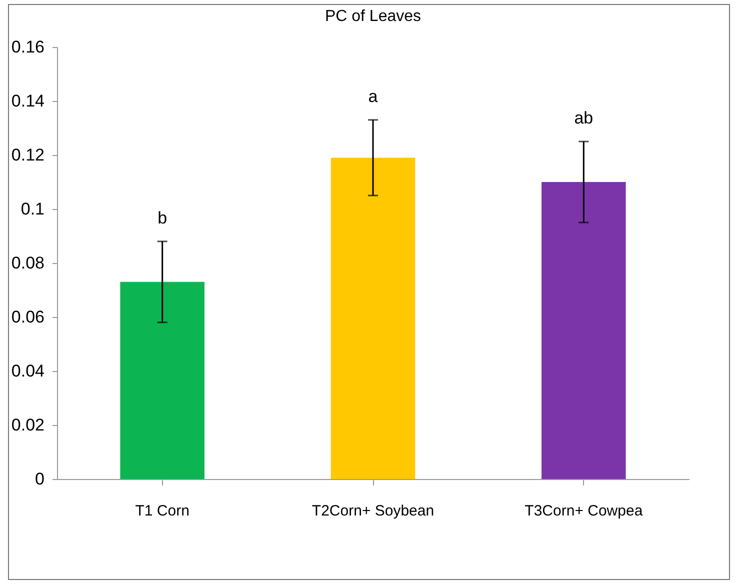  Describe the element at coordinates (162, 511) in the screenshot. I see `x-tick-label: T1 Corn` at that location.